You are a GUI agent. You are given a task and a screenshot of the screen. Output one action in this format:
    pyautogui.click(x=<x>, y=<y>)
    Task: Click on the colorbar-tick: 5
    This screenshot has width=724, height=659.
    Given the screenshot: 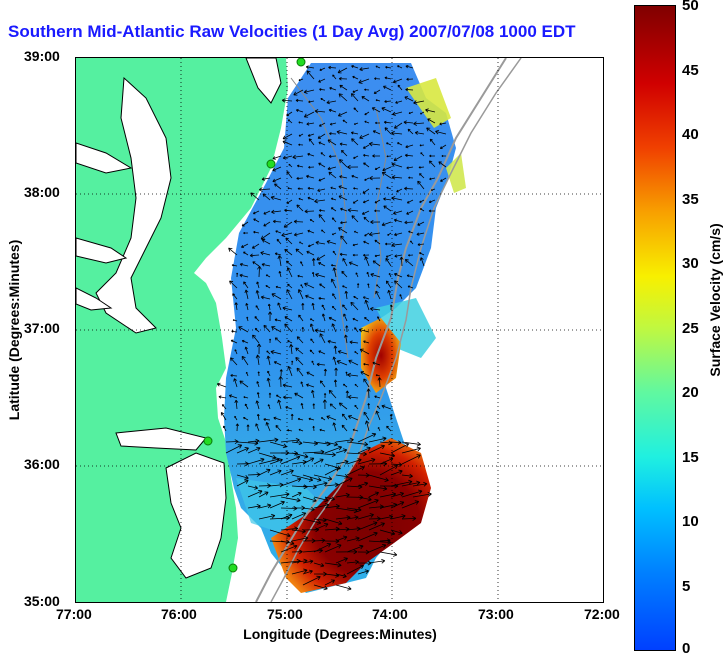 What is the action you would take?
    pyautogui.click(x=686, y=586)
    